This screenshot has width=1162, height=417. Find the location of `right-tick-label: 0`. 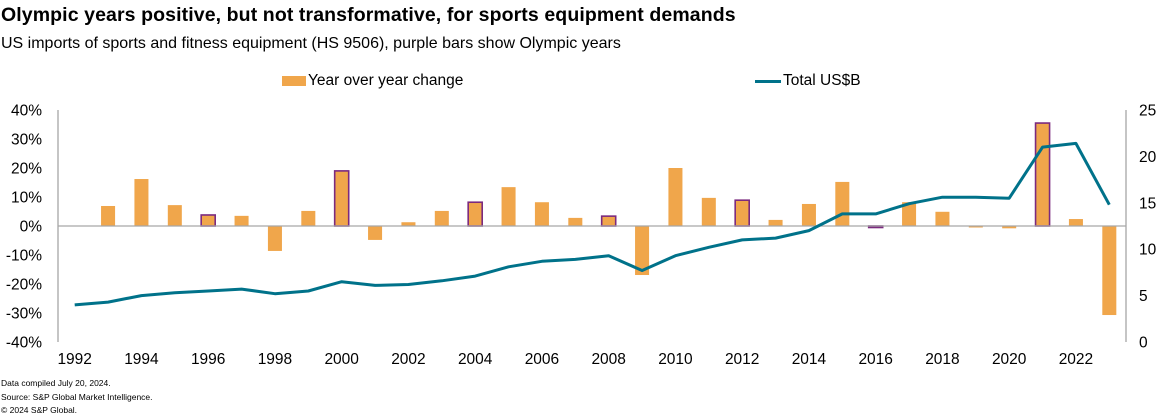

right-tick-label: 0 is located at coordinates (1143, 343).